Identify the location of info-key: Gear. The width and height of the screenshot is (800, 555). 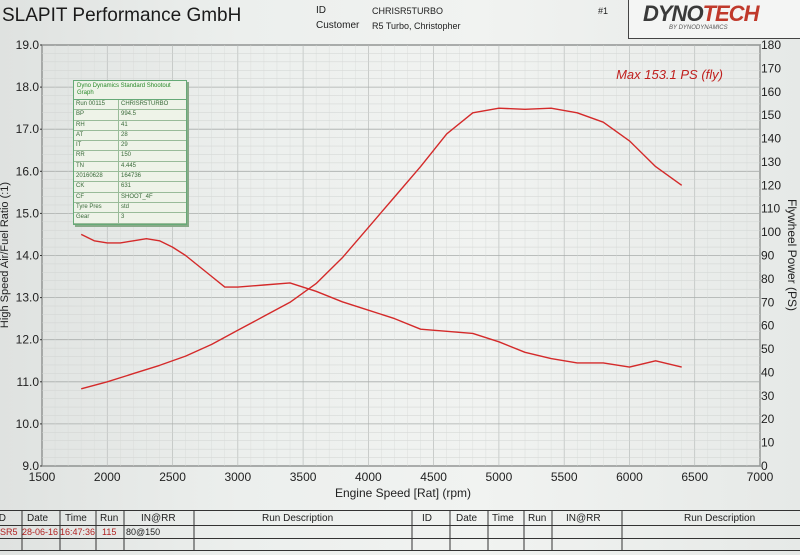
(96, 218).